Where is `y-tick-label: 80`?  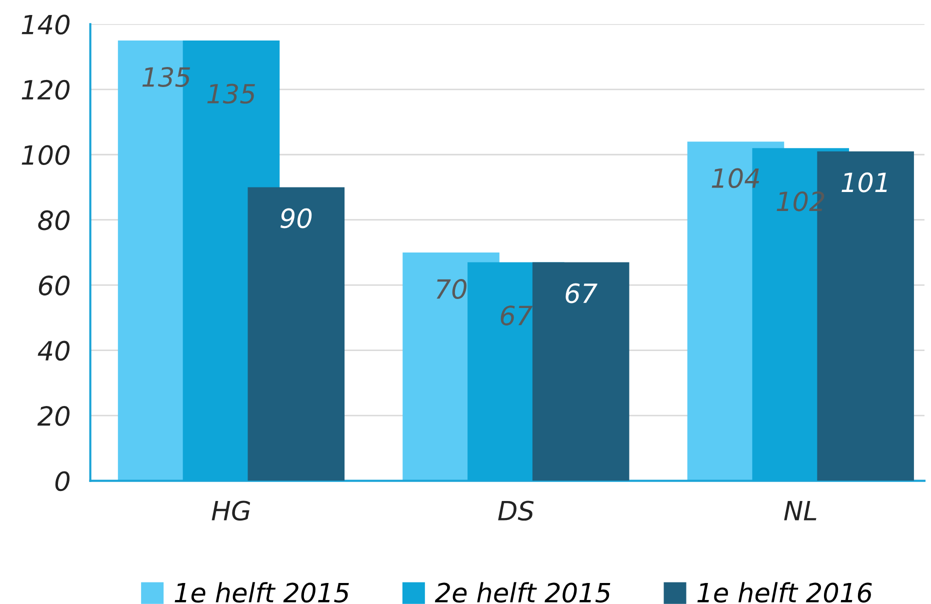
y-tick-label: 80 is located at coordinates (54, 220).